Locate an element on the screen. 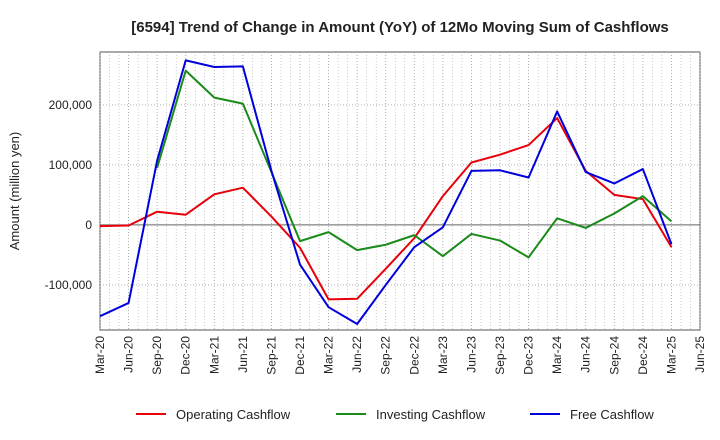 The width and height of the screenshot is (720, 440). x-tick-label: Dec-24 is located at coordinates (643, 355).